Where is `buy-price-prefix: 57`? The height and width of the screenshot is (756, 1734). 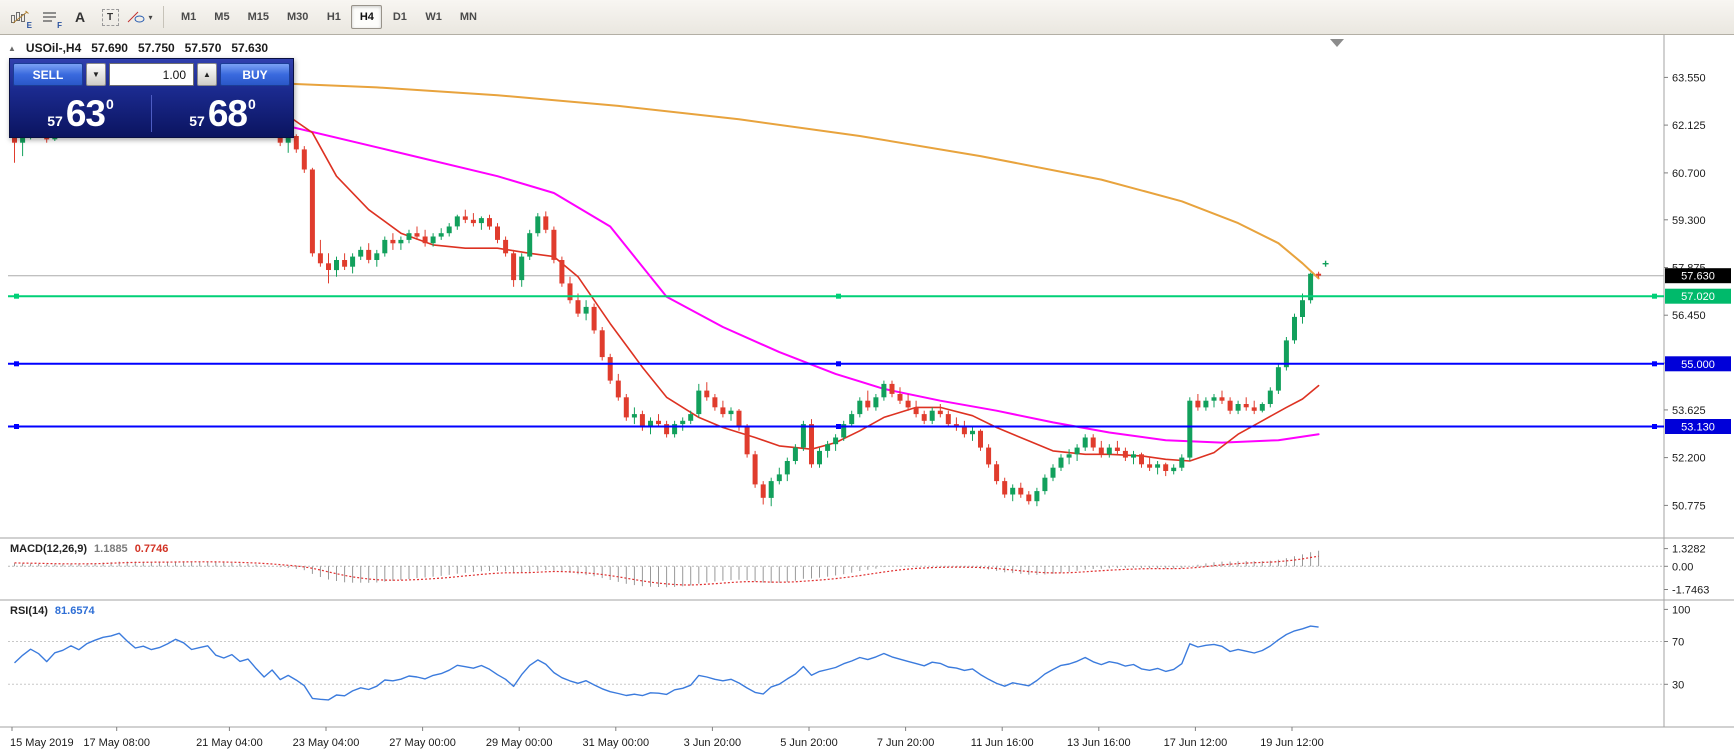
buy-price-prefix: 57 is located at coordinates (197, 121).